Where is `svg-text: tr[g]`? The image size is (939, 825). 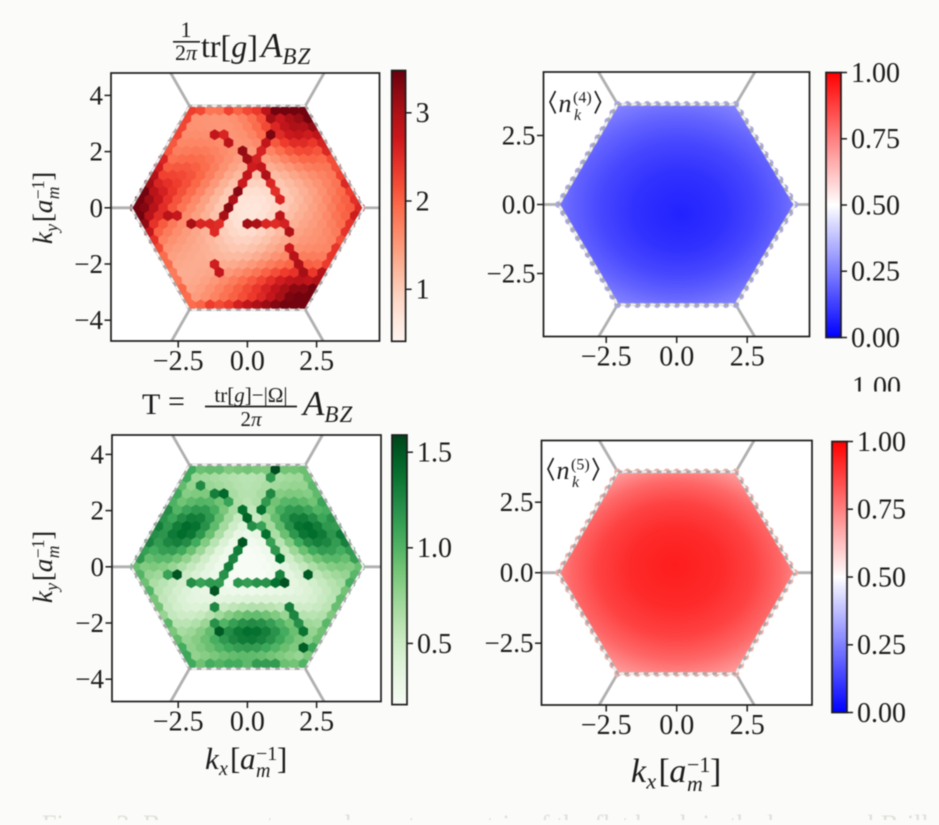
svg-text: tr[g] is located at coordinates (229, 46).